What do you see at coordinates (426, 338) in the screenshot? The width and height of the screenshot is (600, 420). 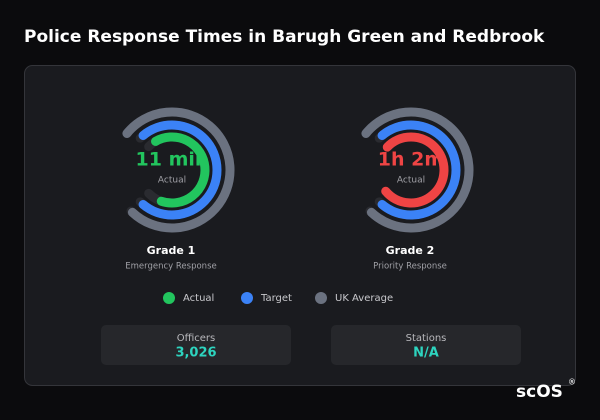 I see `stat-label: Stations` at bounding box center [426, 338].